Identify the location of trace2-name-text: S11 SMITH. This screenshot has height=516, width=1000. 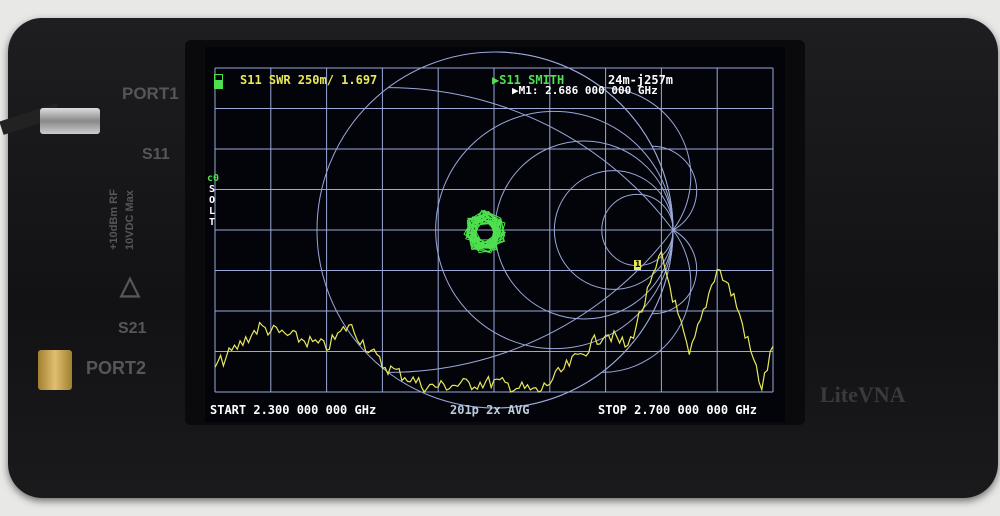
(532, 80).